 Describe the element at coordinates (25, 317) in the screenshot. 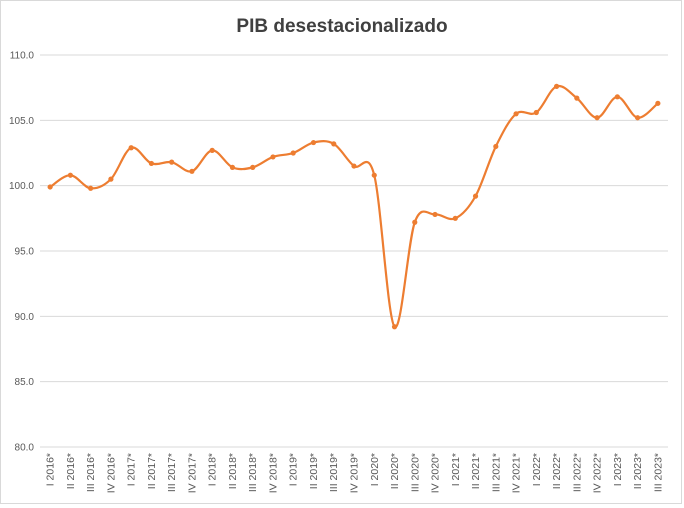

I see `y-tick-label: 90.0` at that location.